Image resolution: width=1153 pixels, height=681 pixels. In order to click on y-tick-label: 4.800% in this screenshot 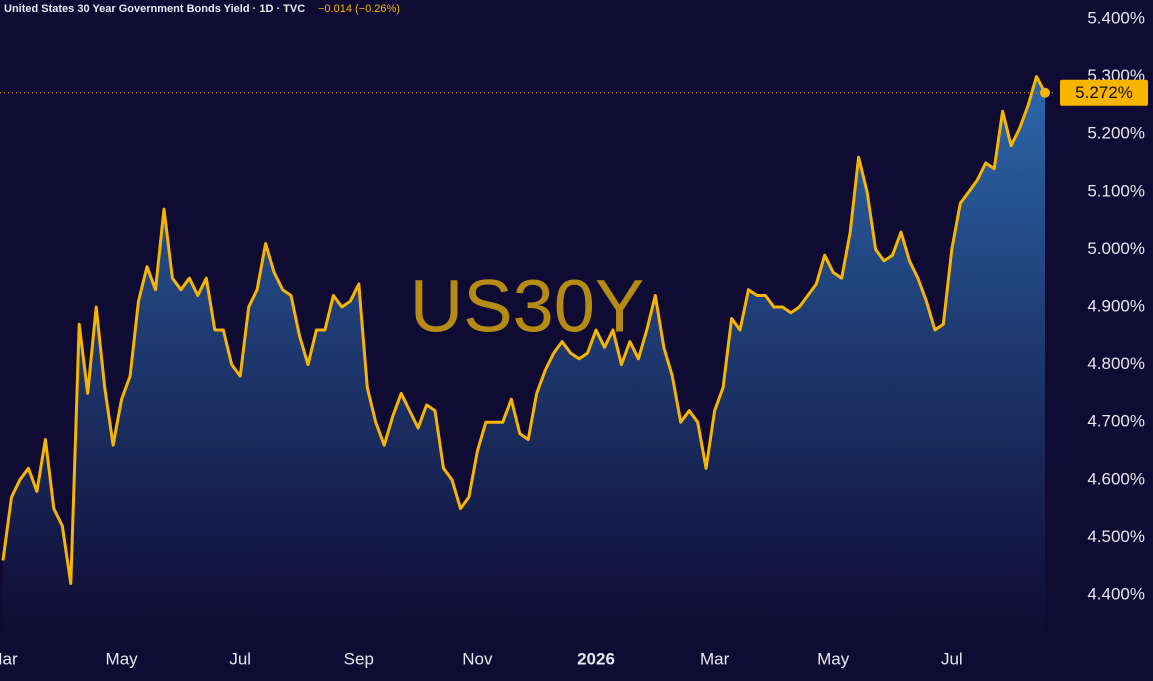, I will do `click(1116, 363)`.